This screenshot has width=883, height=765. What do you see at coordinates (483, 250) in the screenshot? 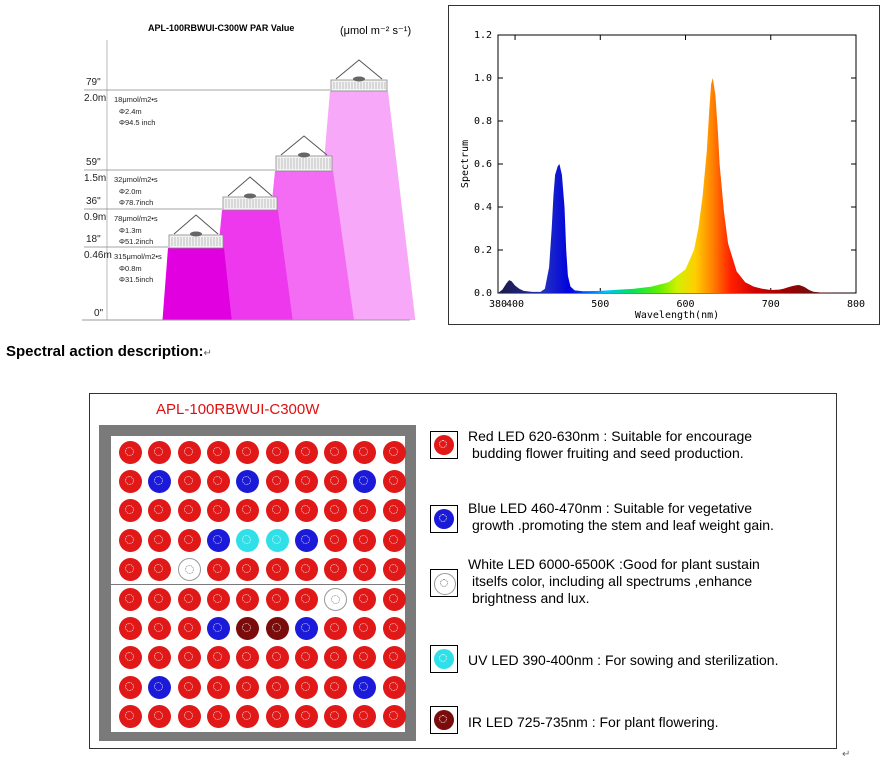
I see `y-tick-label: 0.2` at bounding box center [483, 250].